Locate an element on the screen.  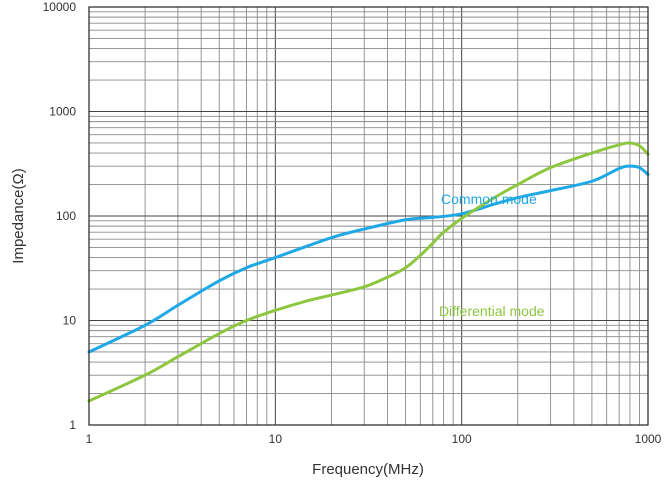
y-tick-label: 10000 is located at coordinates (60, 7).